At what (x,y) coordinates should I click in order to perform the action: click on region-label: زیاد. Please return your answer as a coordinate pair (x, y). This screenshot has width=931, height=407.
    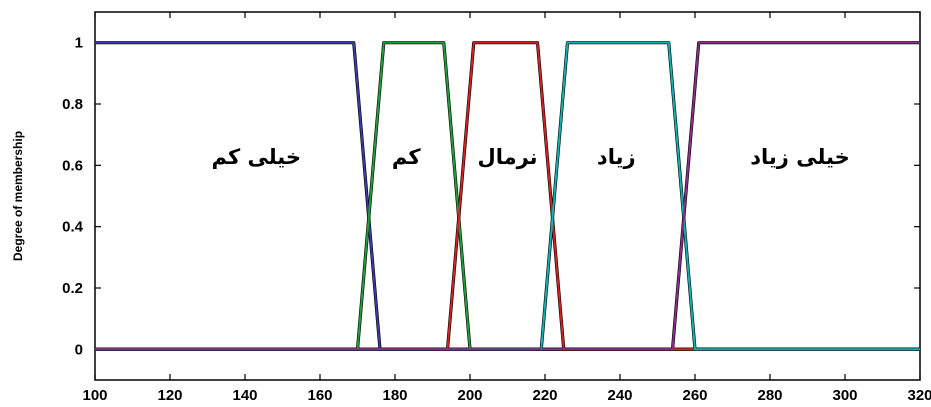
    Looking at the image, I should click on (616, 157).